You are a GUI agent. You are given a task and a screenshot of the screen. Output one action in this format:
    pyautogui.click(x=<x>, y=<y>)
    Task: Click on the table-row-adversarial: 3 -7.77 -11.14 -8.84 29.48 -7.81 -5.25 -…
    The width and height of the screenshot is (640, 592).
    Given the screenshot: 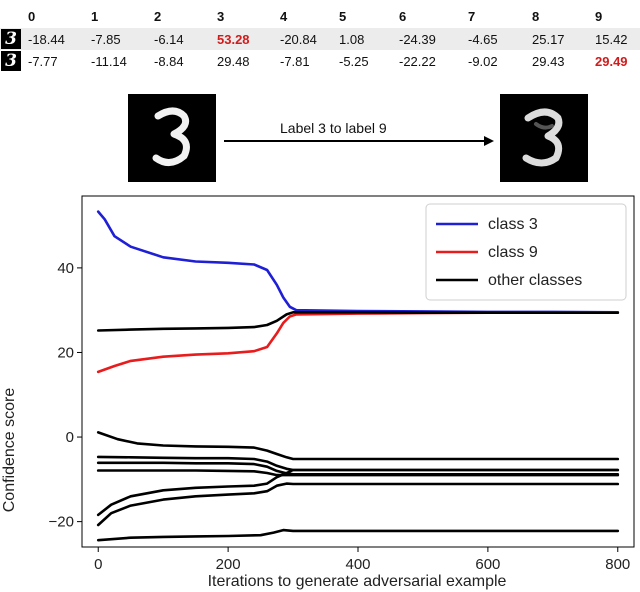 What is the action you would take?
    pyautogui.click(x=320, y=61)
    